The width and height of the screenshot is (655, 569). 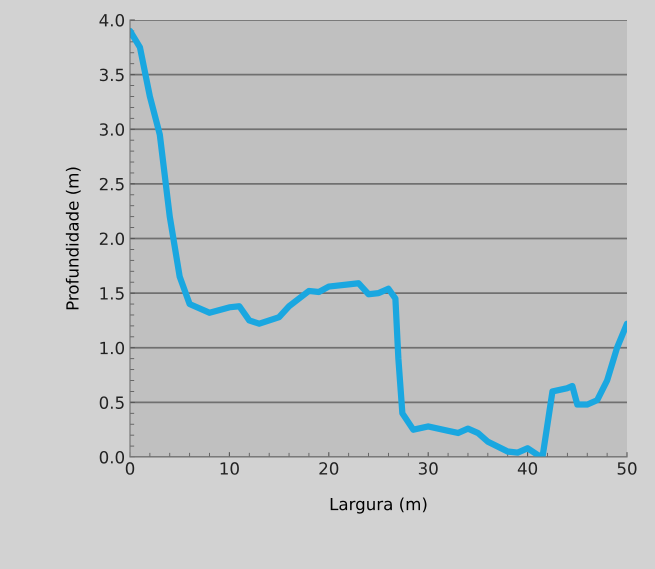 What do you see at coordinates (112, 129) in the screenshot?
I see `y-tick-label: 3.0` at bounding box center [112, 129].